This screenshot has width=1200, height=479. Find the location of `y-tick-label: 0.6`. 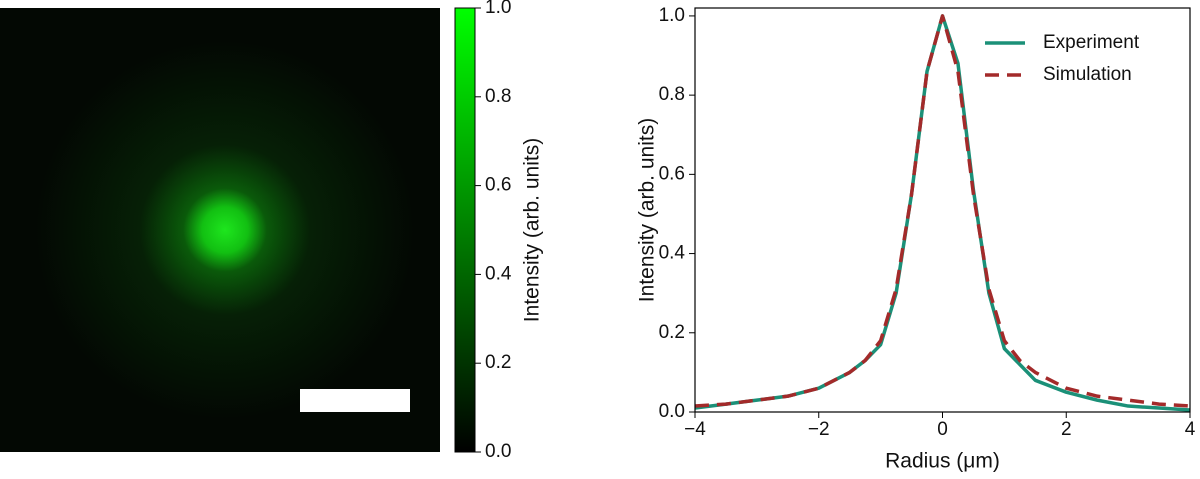

y-tick-label: 0.6 is located at coordinates (672, 173).